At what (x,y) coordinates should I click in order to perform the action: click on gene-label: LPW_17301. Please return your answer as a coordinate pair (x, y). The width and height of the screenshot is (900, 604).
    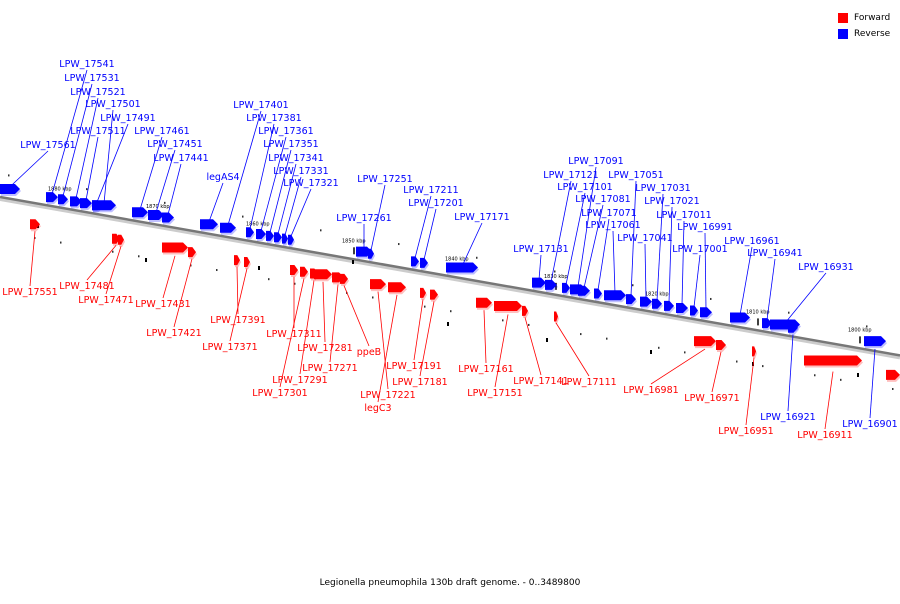
    Looking at the image, I should click on (279, 393).